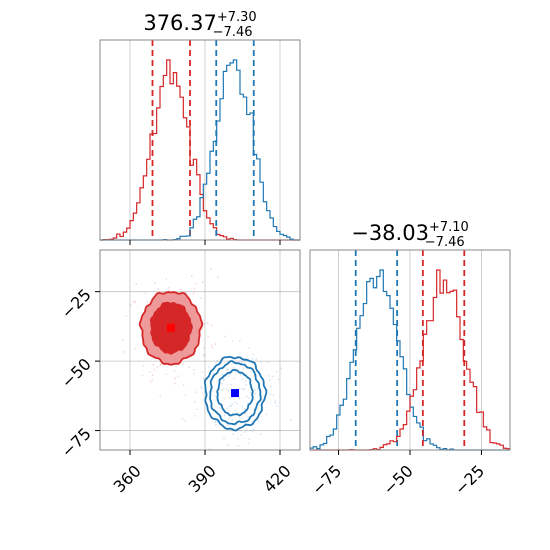 The height and width of the screenshot is (550, 550). I want to click on hist-y-xtick-label-2: −25, so click(469, 479).